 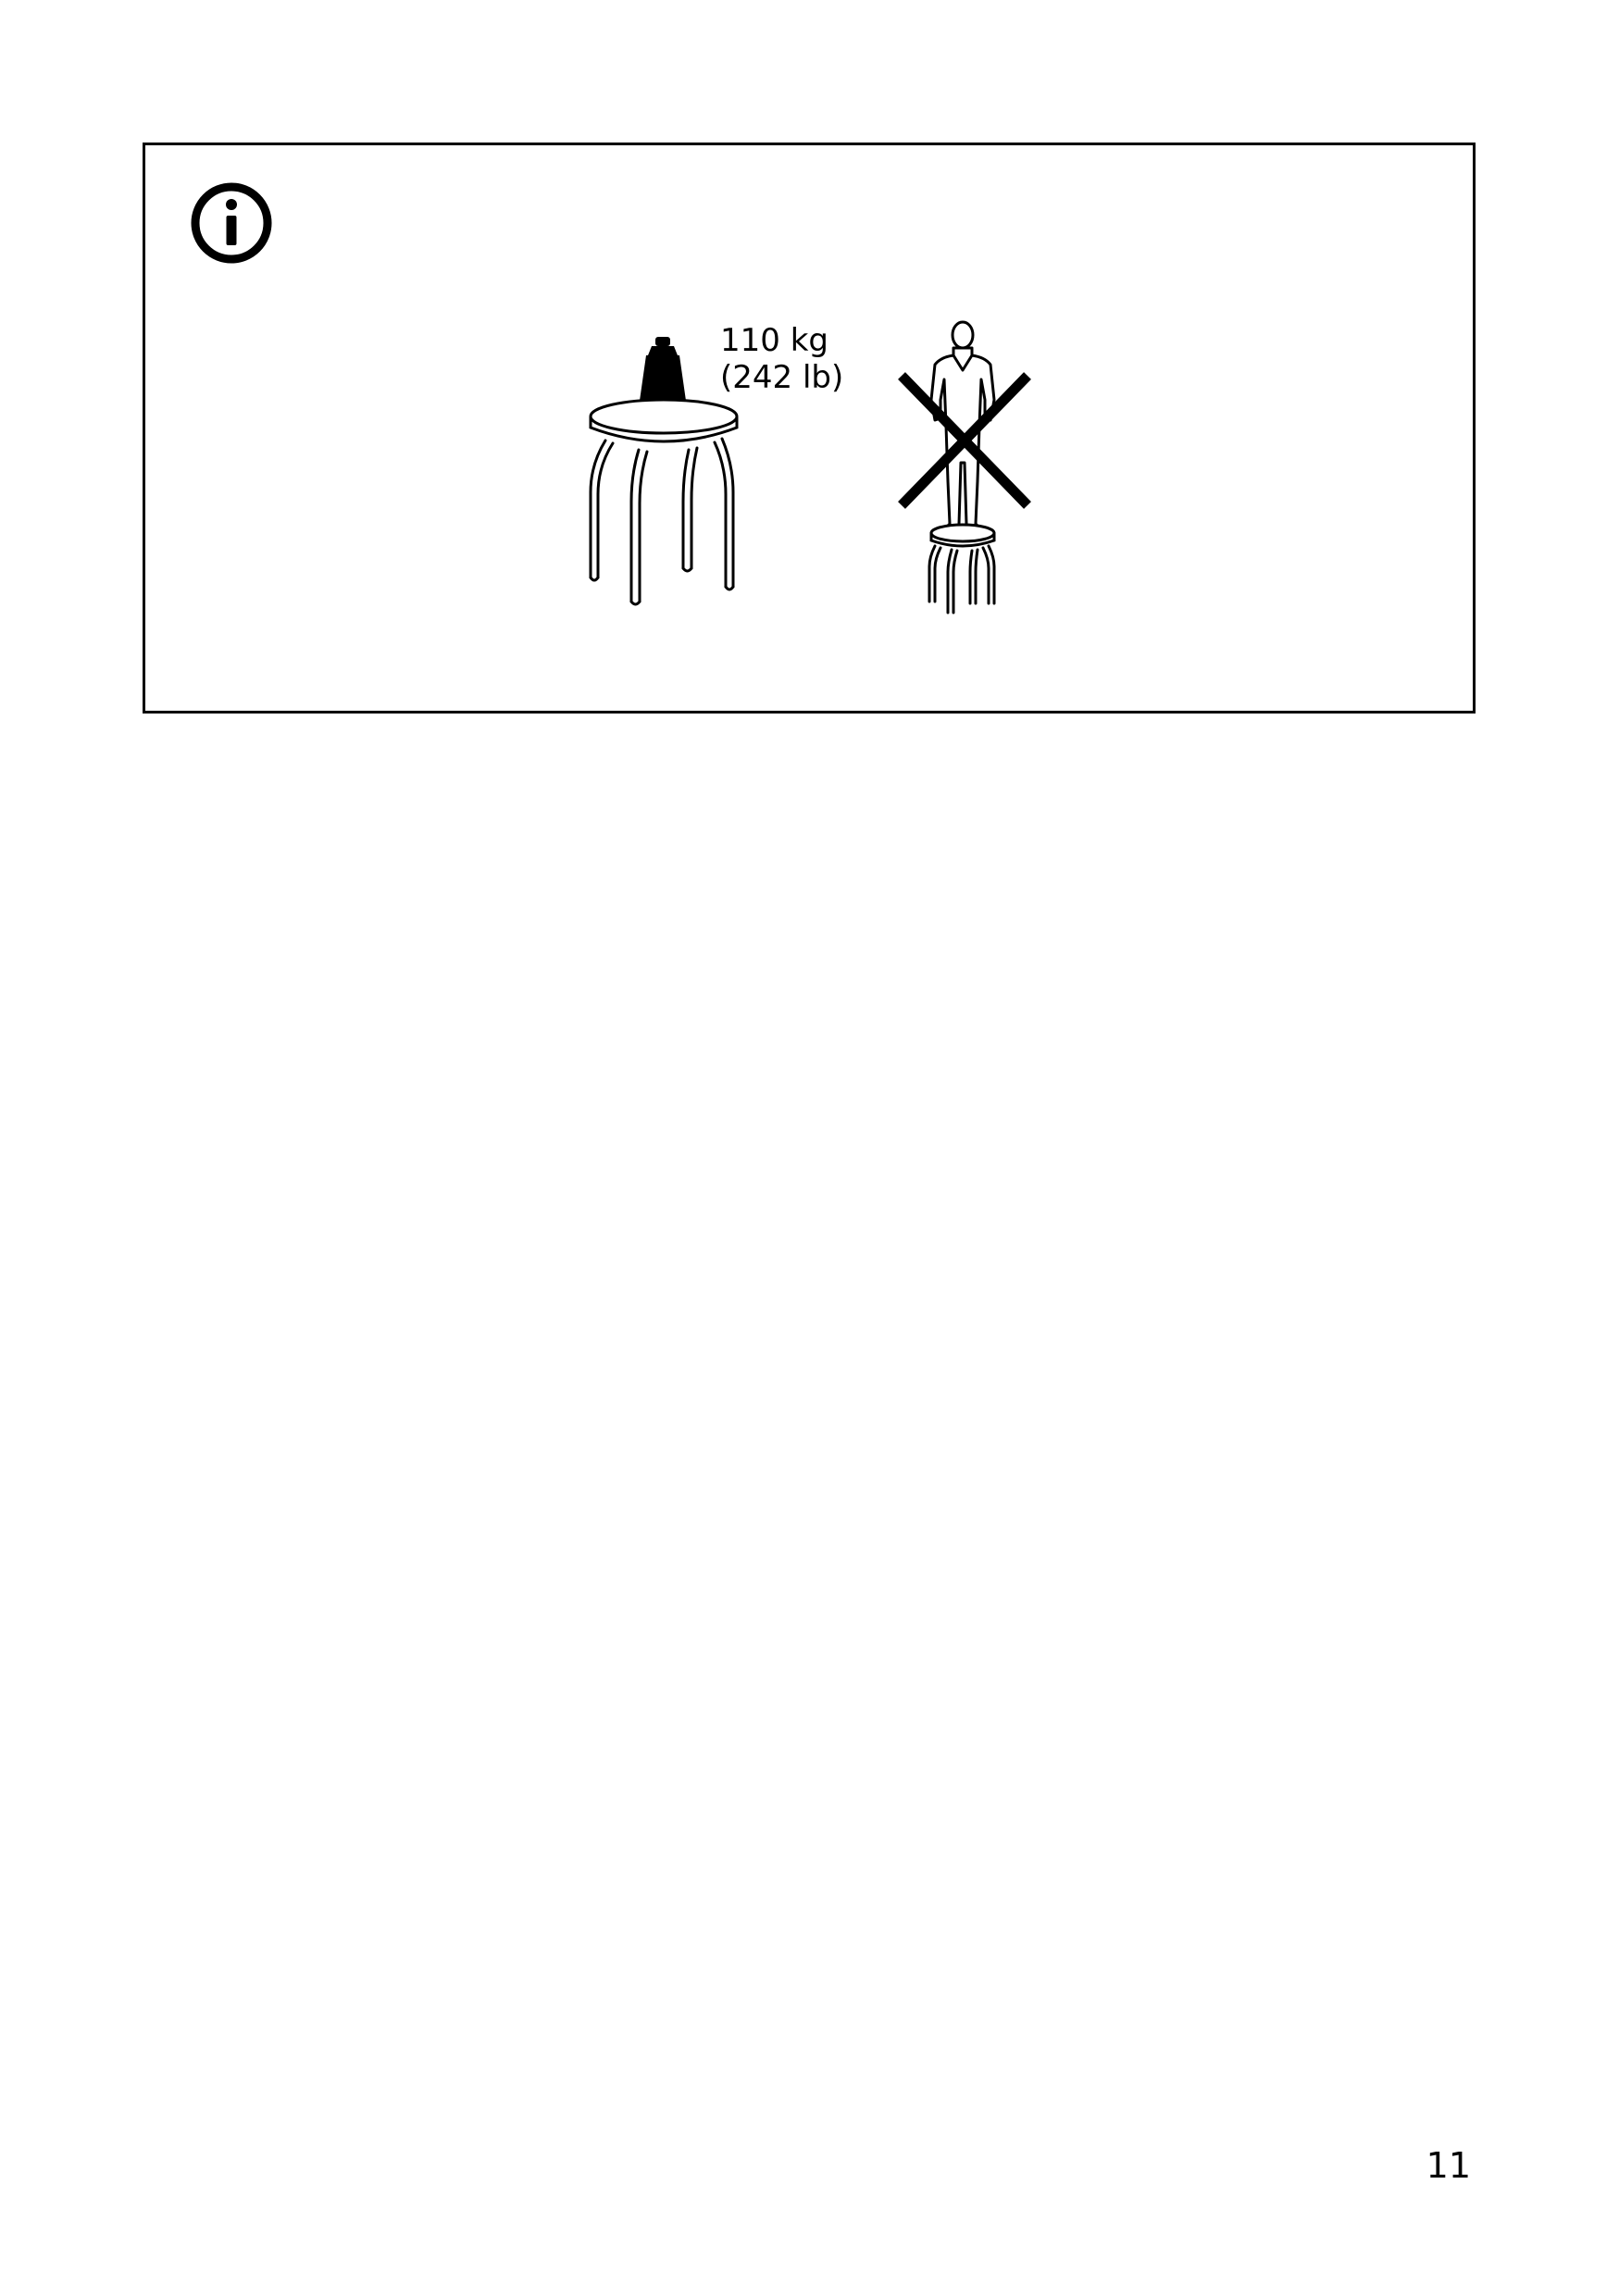 I want to click on stool-seat, so click(x=664, y=421).